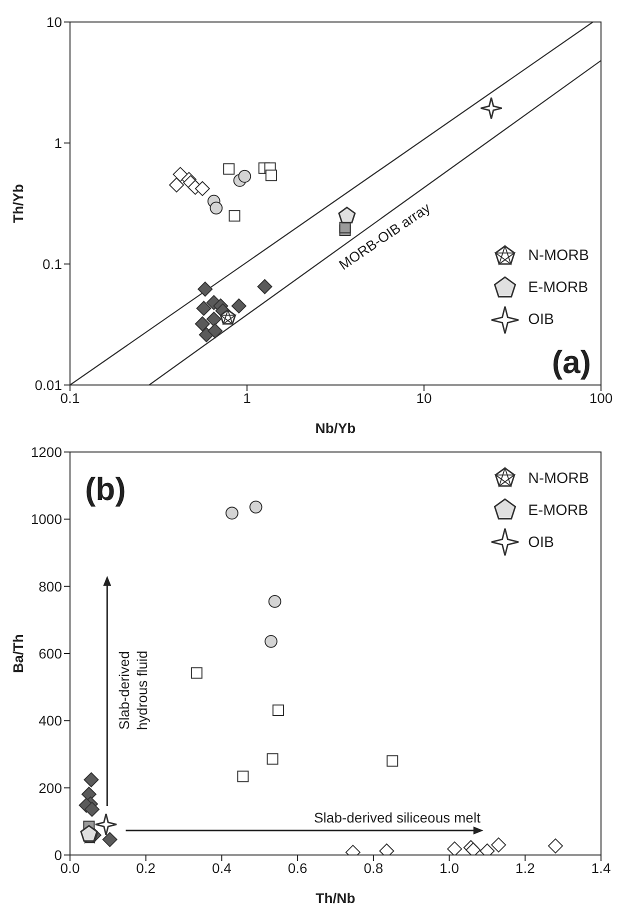  Describe the element at coordinates (397, 817) in the screenshot. I see `annotation: Slab-derived siliceous melt` at that location.